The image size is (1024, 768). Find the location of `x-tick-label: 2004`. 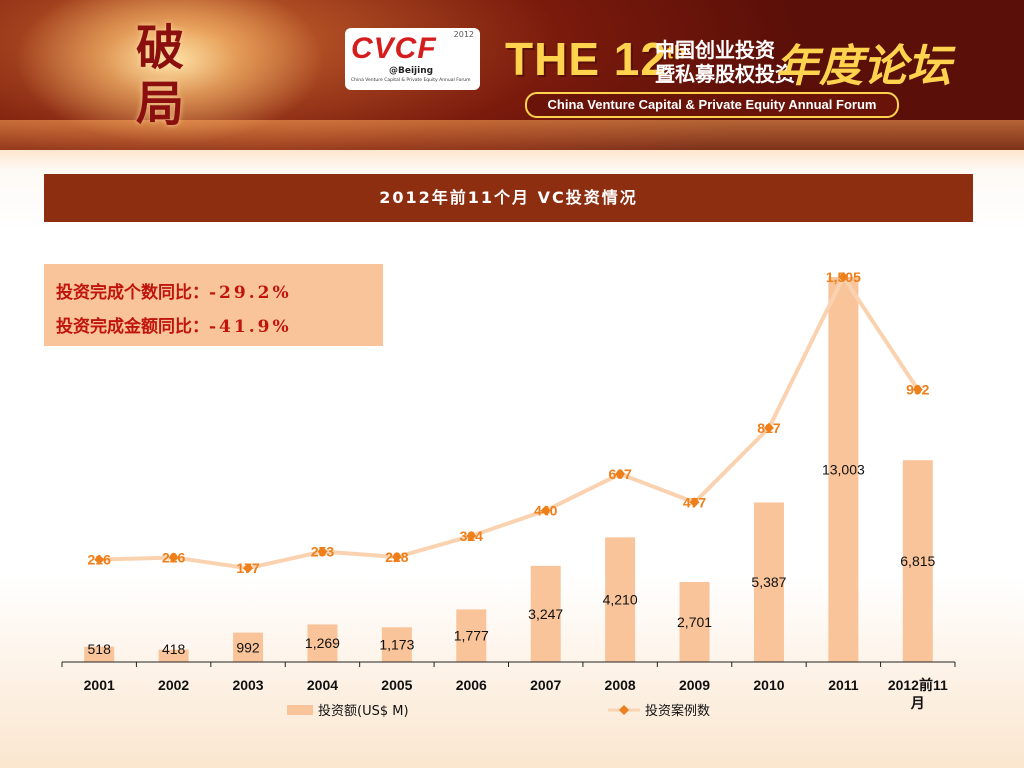

x-tick-label: 2004 is located at coordinates (322, 685).